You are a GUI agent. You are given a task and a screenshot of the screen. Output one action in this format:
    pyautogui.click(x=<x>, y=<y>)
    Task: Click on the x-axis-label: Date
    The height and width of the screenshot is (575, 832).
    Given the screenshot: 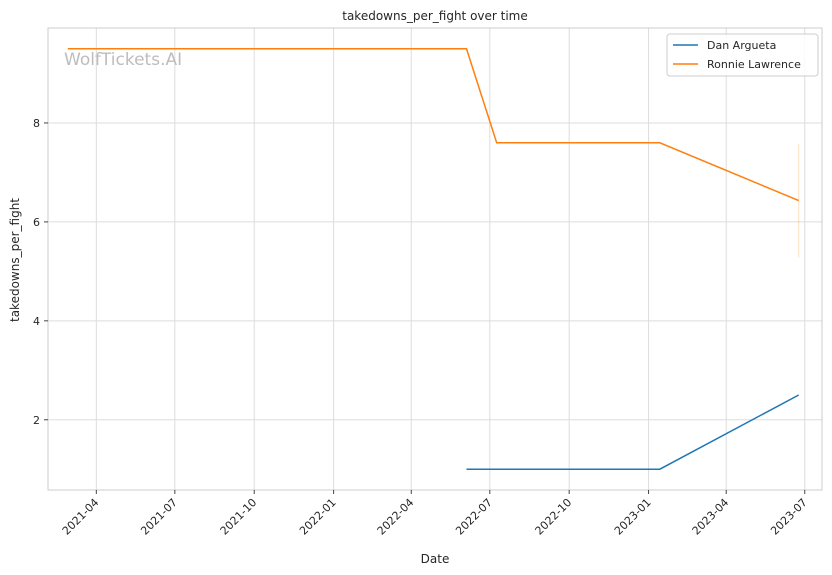 What is the action you would take?
    pyautogui.click(x=435, y=559)
    